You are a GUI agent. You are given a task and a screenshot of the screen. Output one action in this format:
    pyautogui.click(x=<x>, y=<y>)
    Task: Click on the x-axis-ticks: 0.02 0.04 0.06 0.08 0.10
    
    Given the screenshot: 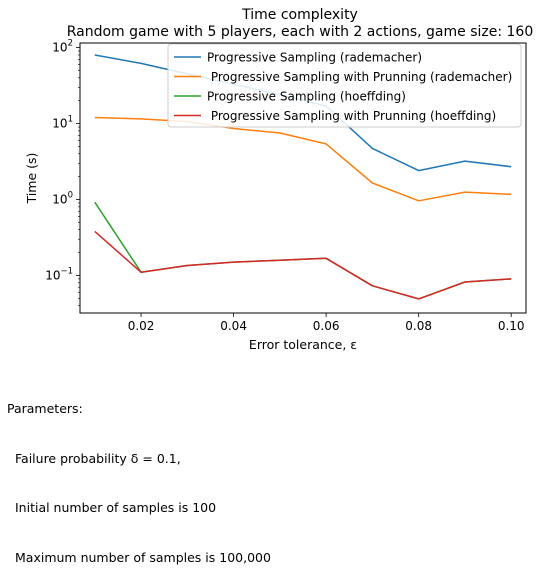 What is the action you would take?
    pyautogui.click(x=326, y=323)
    